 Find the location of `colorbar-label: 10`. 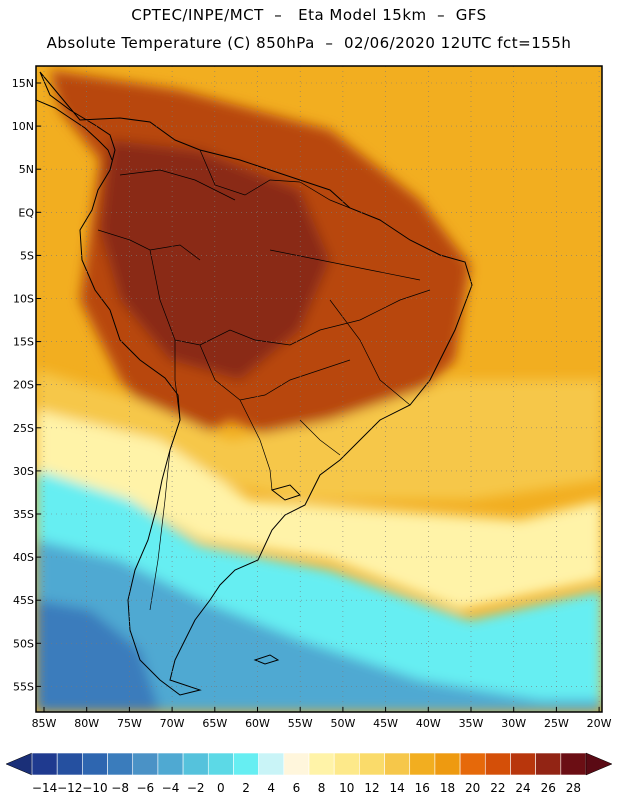

colorbar-label: 10 is located at coordinates (346, 788).